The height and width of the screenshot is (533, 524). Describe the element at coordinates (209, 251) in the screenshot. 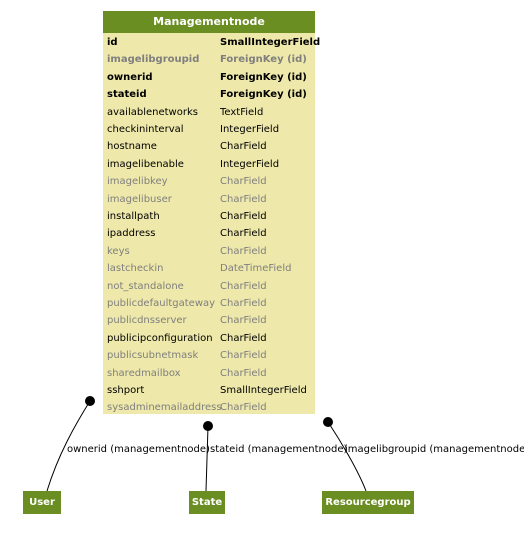

I see `field-row-keys: keys CharField` at that location.